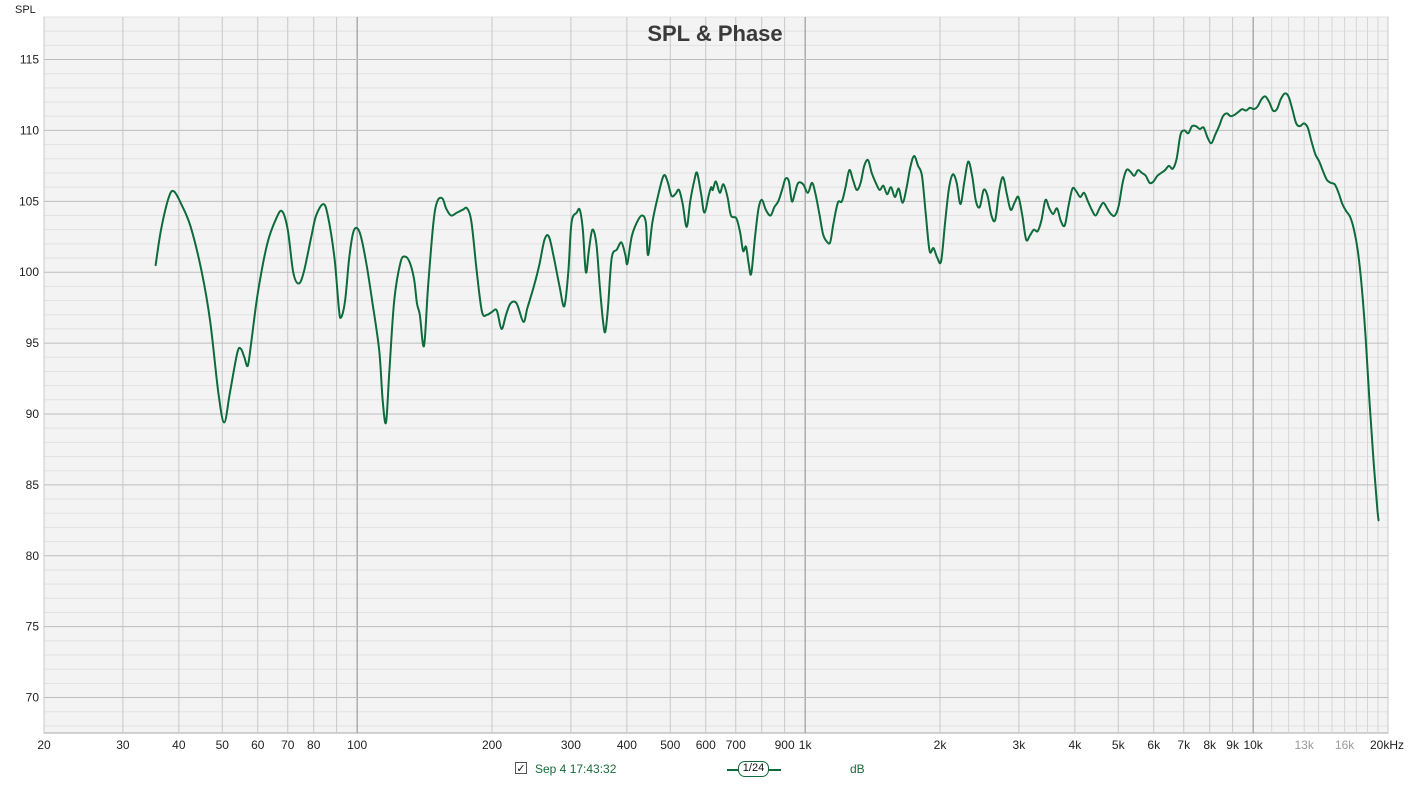 The width and height of the screenshot is (1409, 789). I want to click on x-tick-label: 16k, so click(1345, 745).